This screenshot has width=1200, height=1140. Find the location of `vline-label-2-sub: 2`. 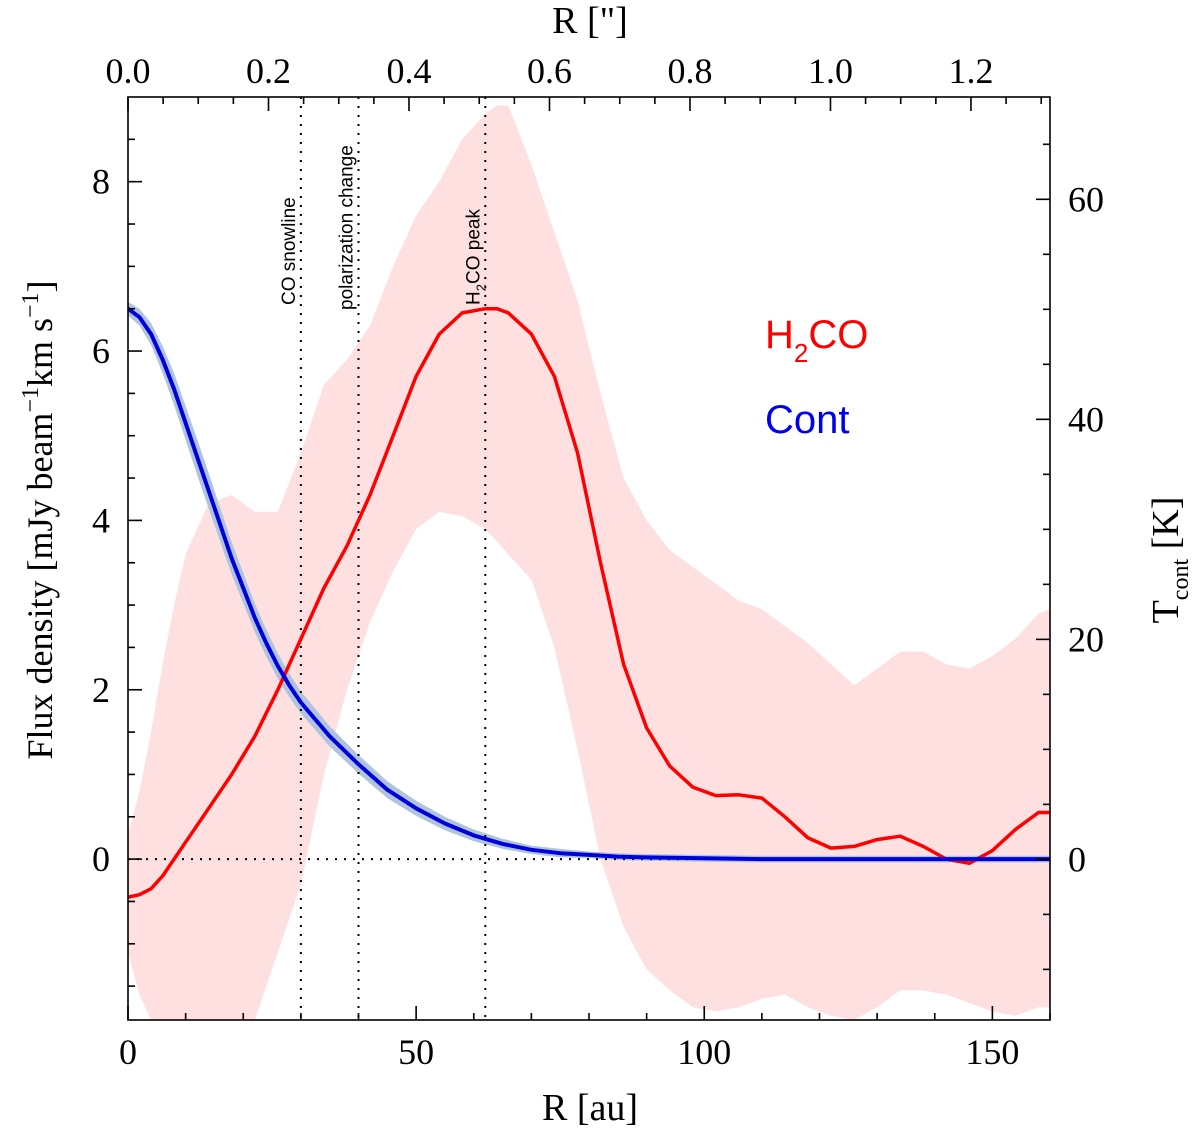

vline-label-2-sub: 2 is located at coordinates (480, 287).